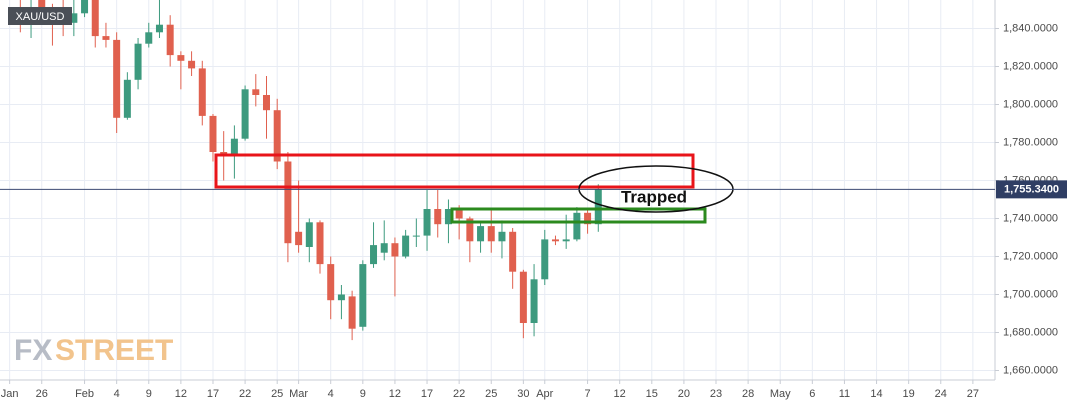 This screenshot has height=407, width=1067. Describe the element at coordinates (1030, 28) in the screenshot. I see `y-tick-label: 1,840.0000` at that location.